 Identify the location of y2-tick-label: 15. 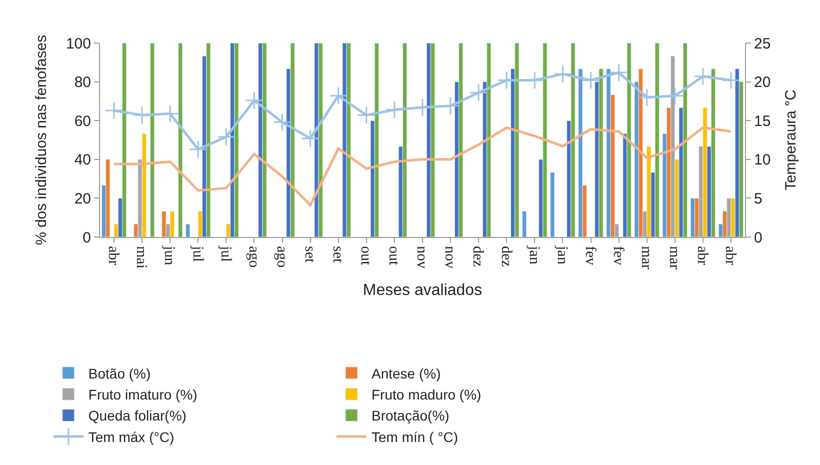
(762, 121).